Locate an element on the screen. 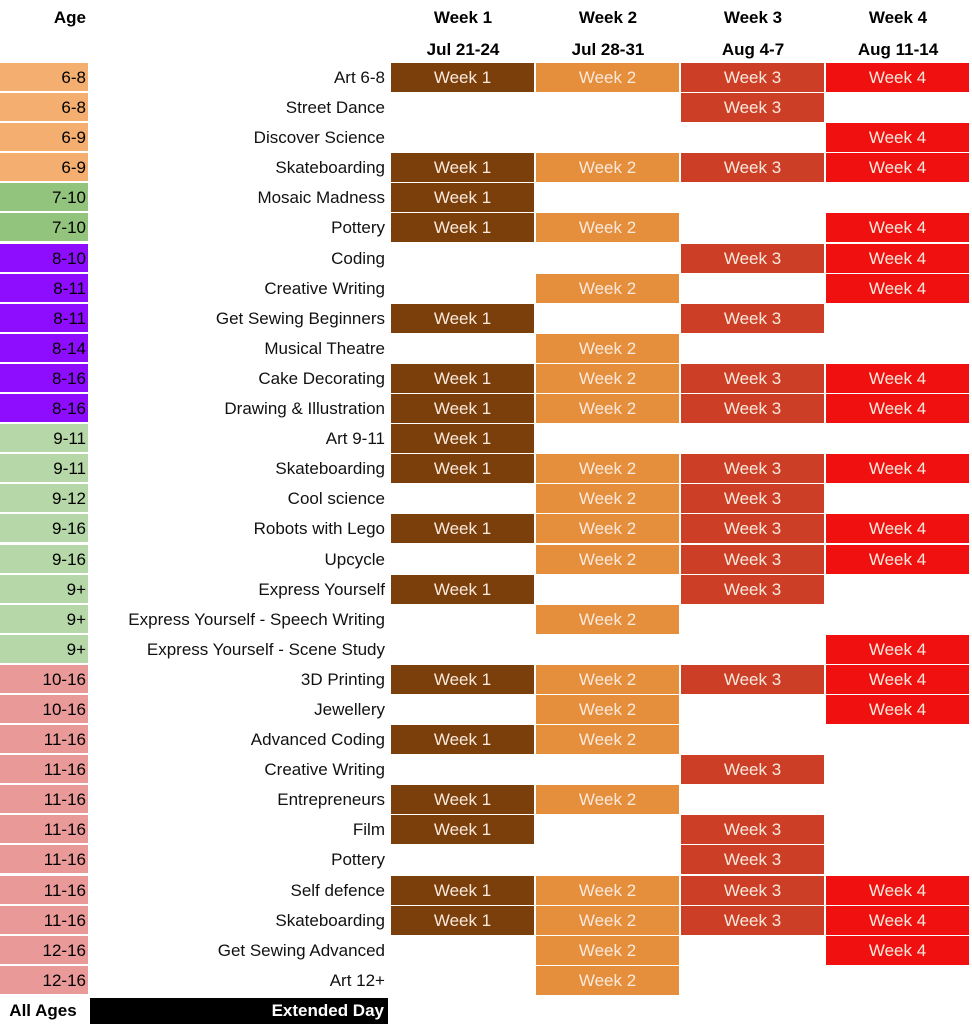 This screenshot has height=1024, width=972. course-name: Get Sewing Beginners is located at coordinates (300, 318).